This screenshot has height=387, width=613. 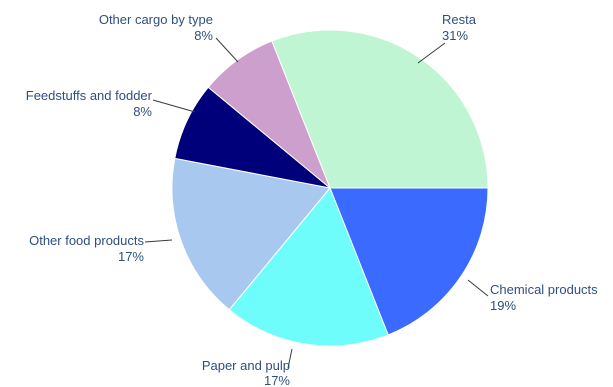 I want to click on slice-label: Other food products, so click(x=86, y=240).